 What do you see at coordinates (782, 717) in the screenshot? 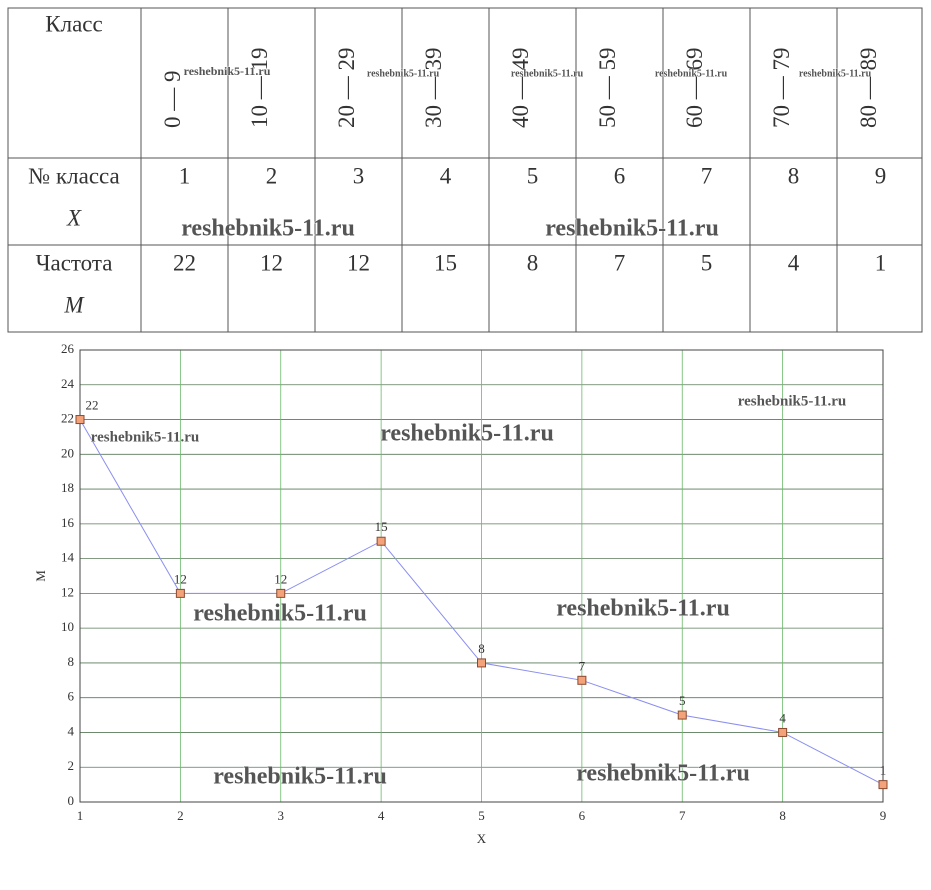
I see `data-label: 4` at bounding box center [782, 717].